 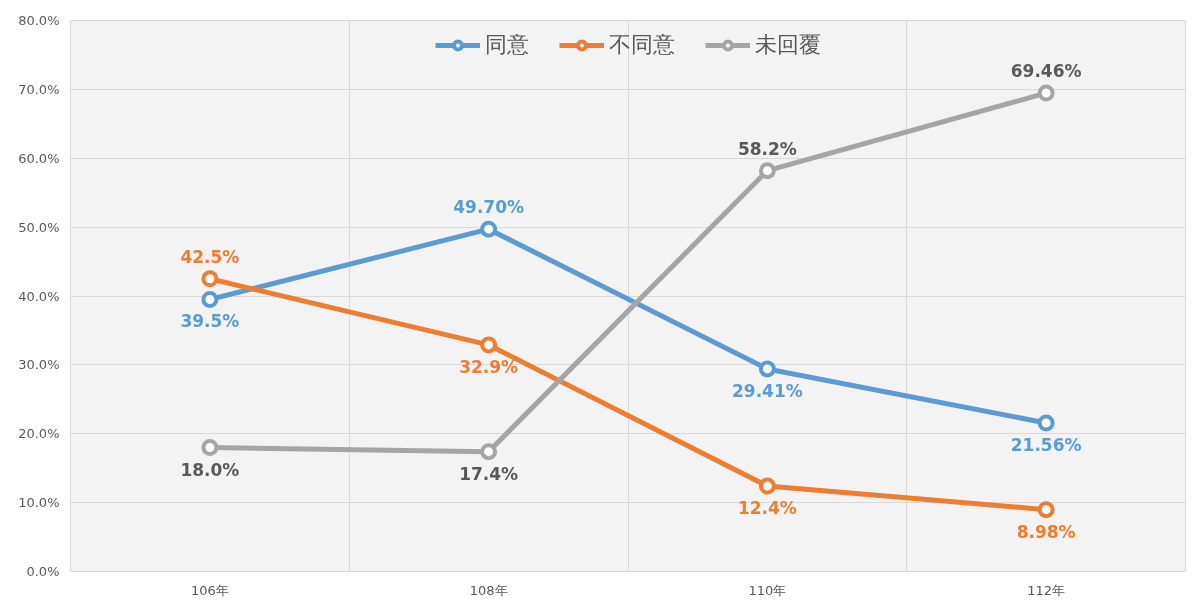 What do you see at coordinates (39, 20) in the screenshot?
I see `y-tick-label: 80.0%` at bounding box center [39, 20].